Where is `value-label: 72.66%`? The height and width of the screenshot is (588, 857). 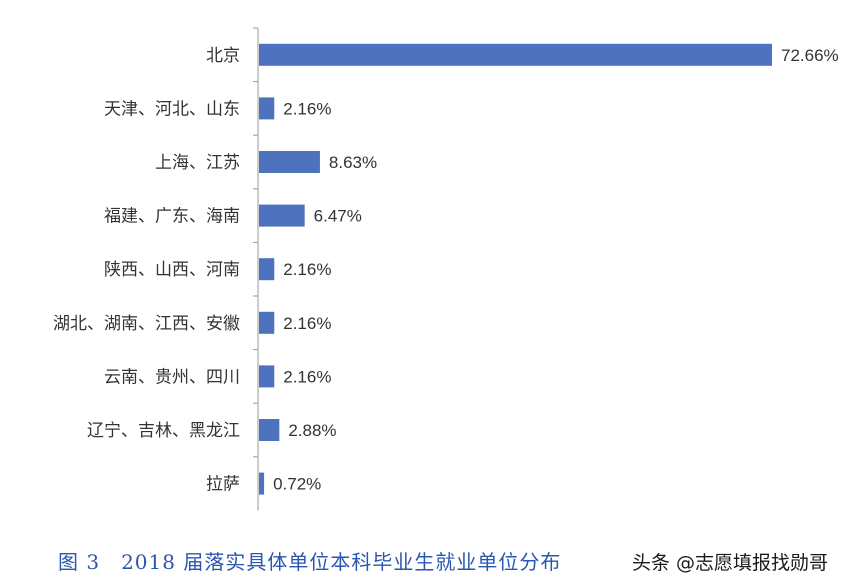 value-label: 72.66% is located at coordinates (810, 55).